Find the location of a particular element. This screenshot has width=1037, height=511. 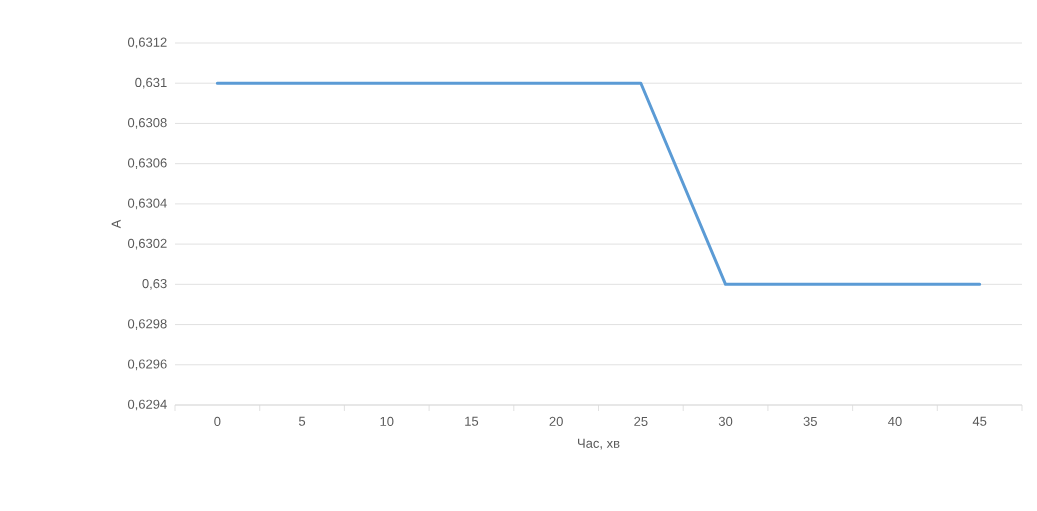

x-tick-label: 45 is located at coordinates (979, 421).